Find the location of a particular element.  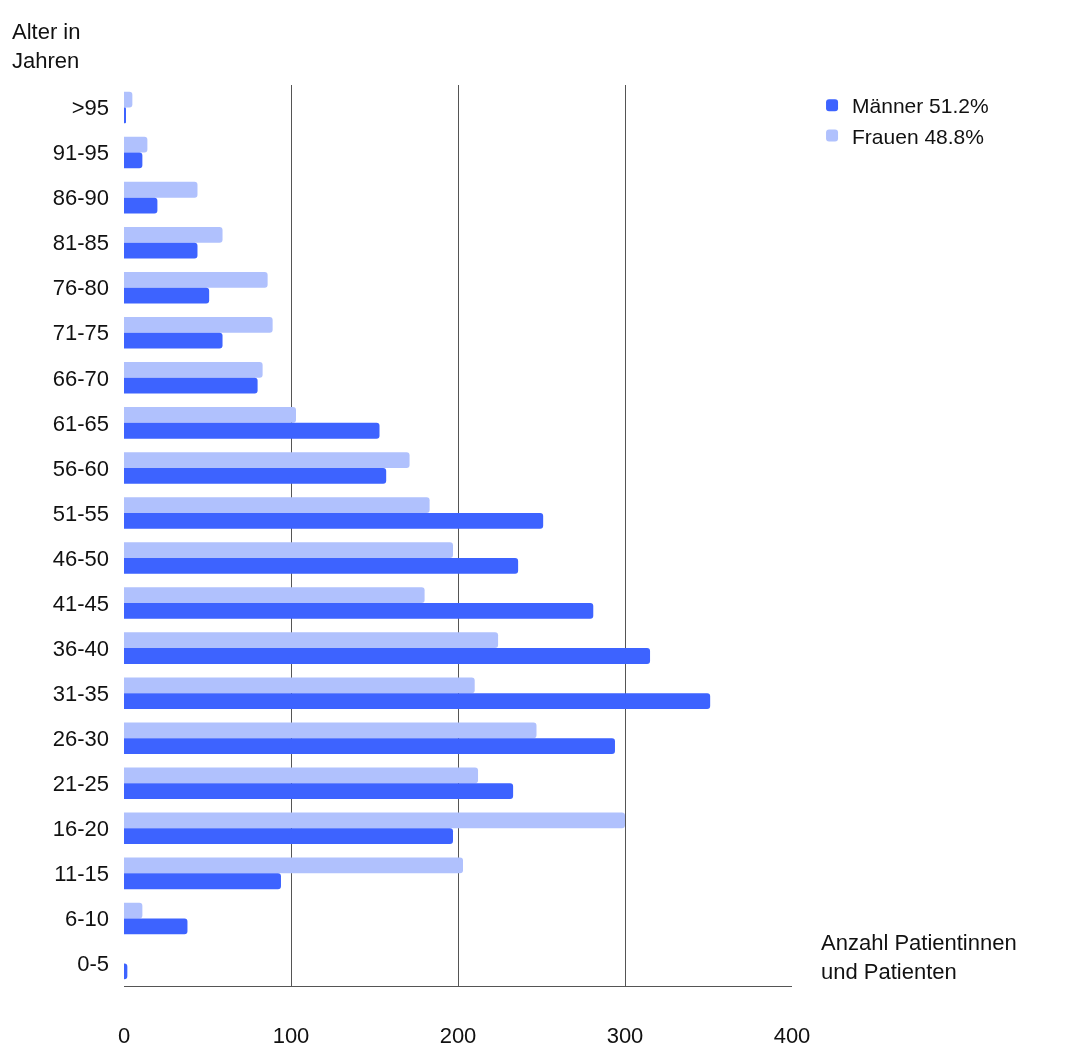

x-tick-label: 200 is located at coordinates (458, 1036).